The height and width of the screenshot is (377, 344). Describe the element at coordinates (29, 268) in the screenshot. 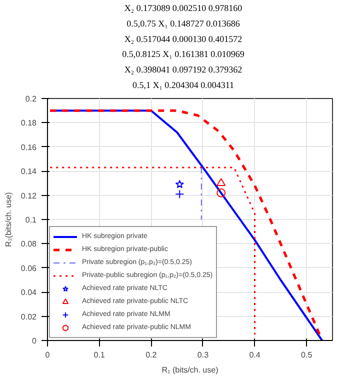

I see `y-tick-label: 0.06` at that location.